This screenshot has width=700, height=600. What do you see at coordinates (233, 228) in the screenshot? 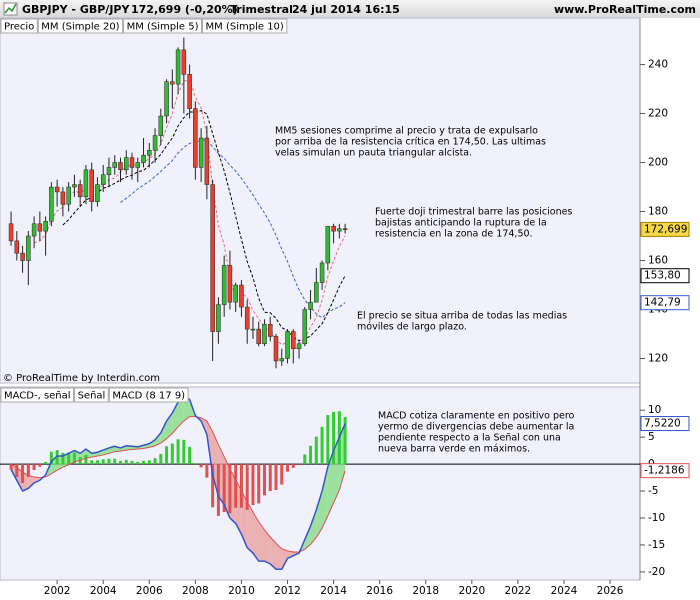
I see `moving-average` at bounding box center [233, 228].